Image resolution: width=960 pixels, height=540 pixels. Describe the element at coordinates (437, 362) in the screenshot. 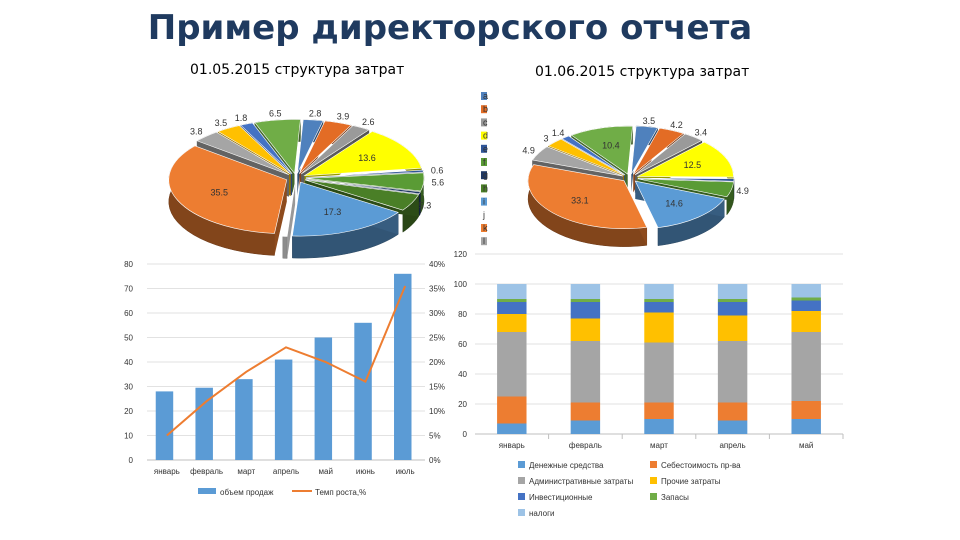

I see `combo-ytick-right-4: 20%` at that location.